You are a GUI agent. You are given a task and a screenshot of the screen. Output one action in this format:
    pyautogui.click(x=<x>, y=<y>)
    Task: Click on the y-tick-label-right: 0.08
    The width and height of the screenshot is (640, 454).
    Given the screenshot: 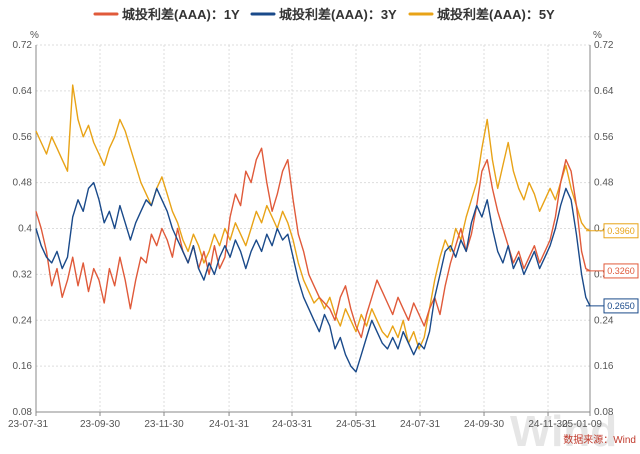 What is the action you would take?
    pyautogui.click(x=604, y=412)
    